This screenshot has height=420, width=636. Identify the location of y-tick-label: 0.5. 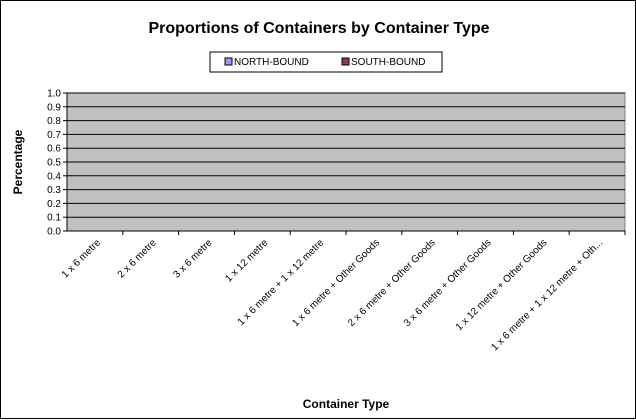
(54, 163).